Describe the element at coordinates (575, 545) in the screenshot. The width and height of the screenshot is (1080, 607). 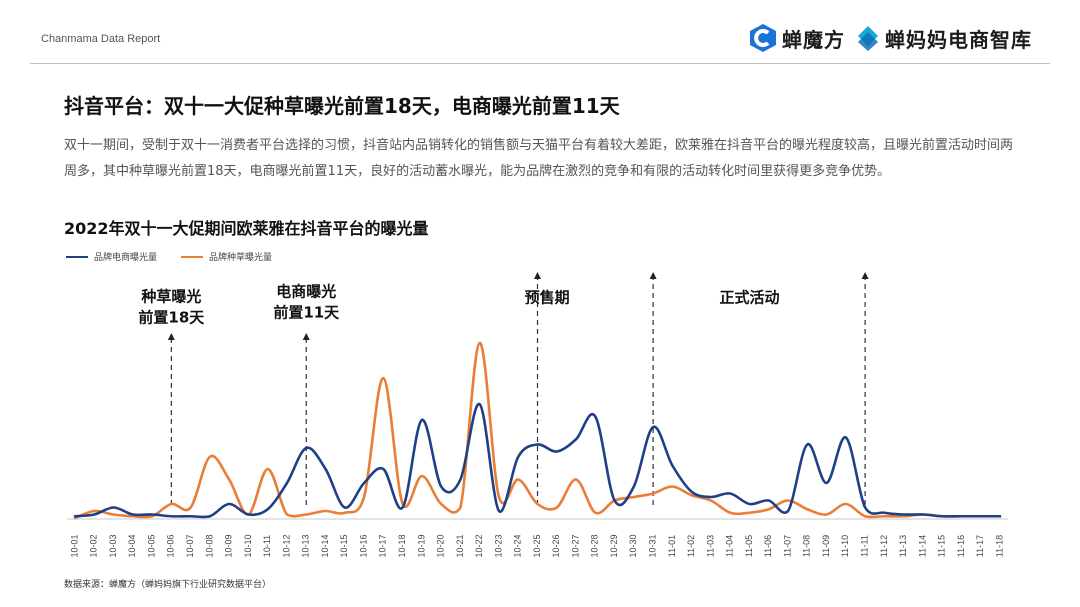
I see `x-tick-label: 10-27` at that location.